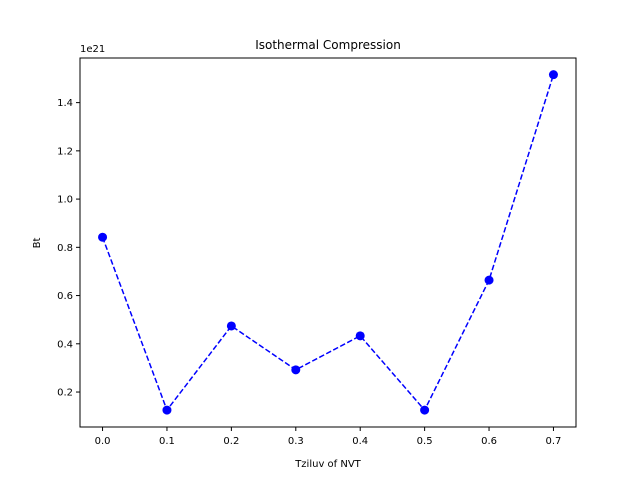 The width and height of the screenshot is (640, 480). What do you see at coordinates (231, 441) in the screenshot?
I see `x-tick-label: 0.2` at bounding box center [231, 441].